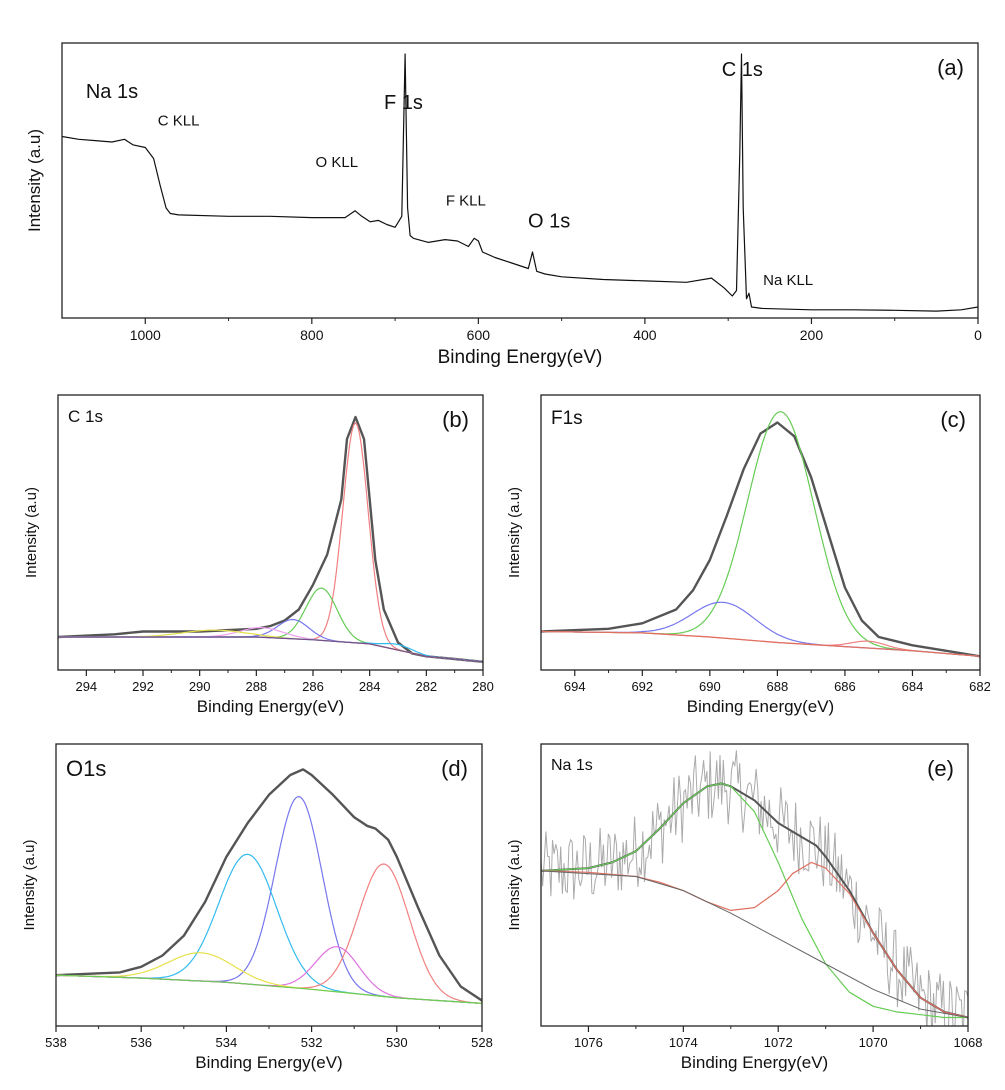 The image size is (1005, 1090). What do you see at coordinates (642, 686) in the screenshot?
I see `x-tick-label-c: 692` at bounding box center [642, 686].